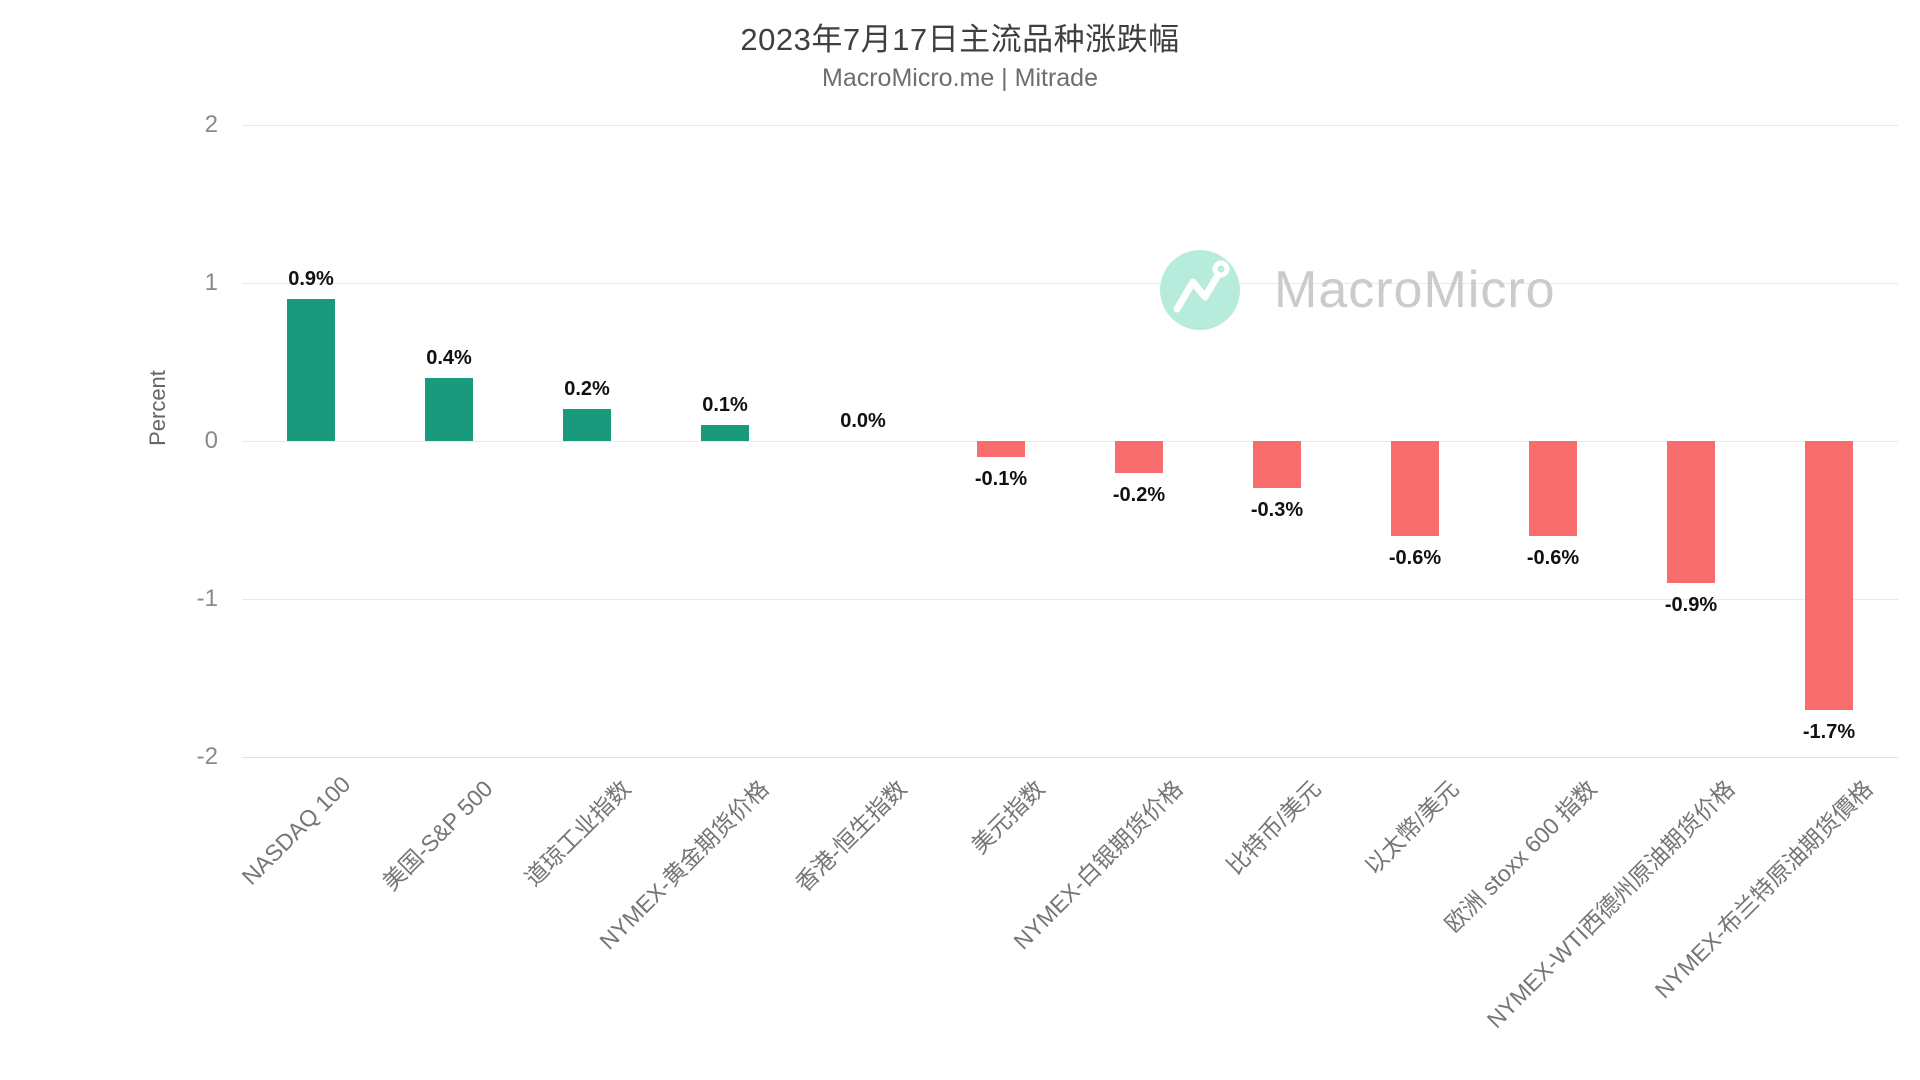 This screenshot has height=1080, width=1920. I want to click on bar-value-label: -0.3%, so click(1277, 510).